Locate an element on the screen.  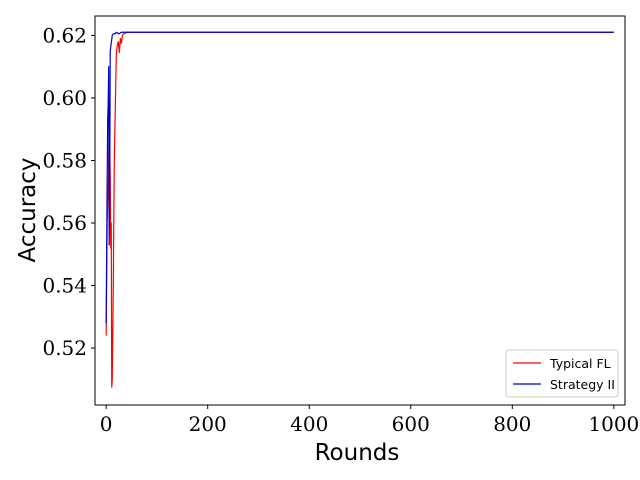
legend-label-strategy-ii: Strategy II is located at coordinates (582, 384).